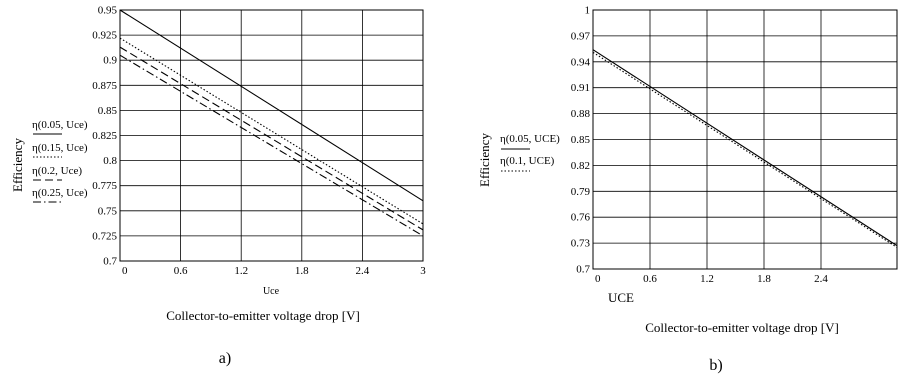 This screenshot has width=898, height=378. Describe the element at coordinates (104, 86) in the screenshot. I see `y-tick-label: 0.875` at that location.